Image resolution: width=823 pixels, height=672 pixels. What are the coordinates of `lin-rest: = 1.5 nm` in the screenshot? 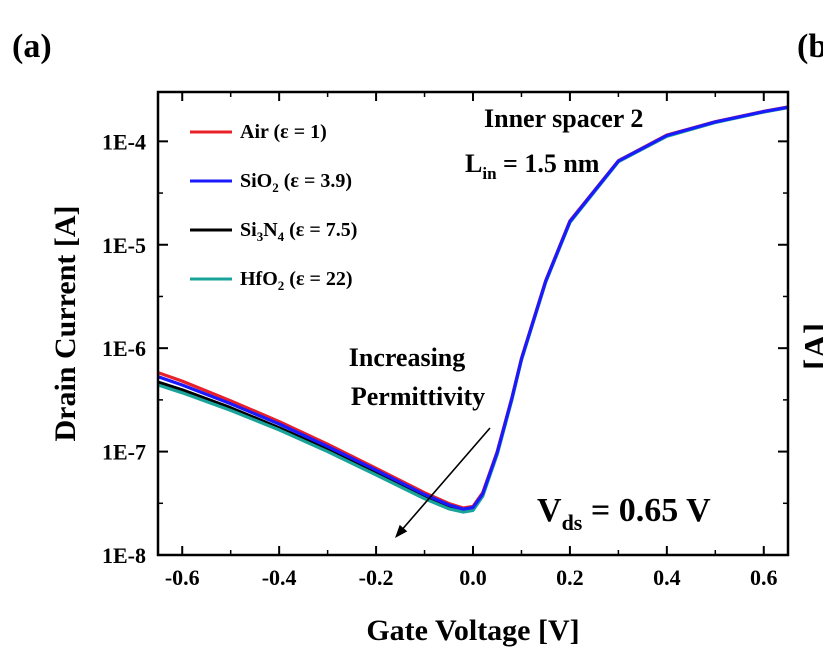 It's located at (548, 163).